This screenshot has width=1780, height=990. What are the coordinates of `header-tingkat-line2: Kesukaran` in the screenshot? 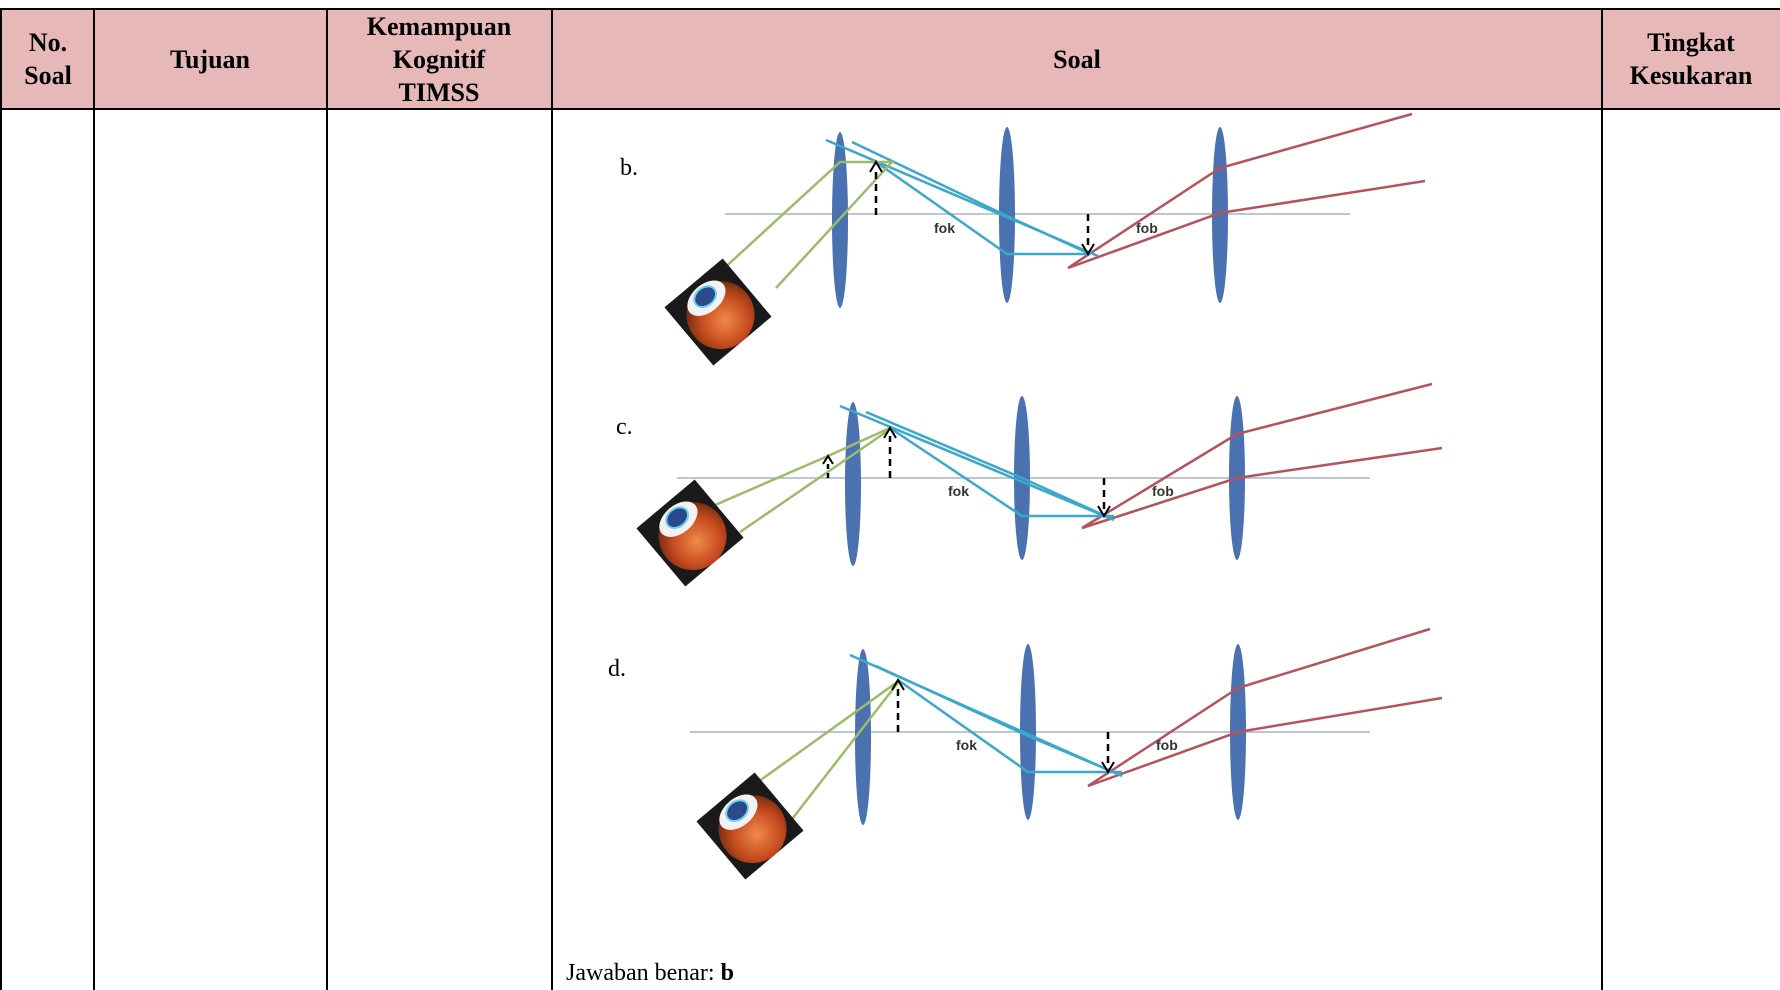 It's located at (1691, 75).